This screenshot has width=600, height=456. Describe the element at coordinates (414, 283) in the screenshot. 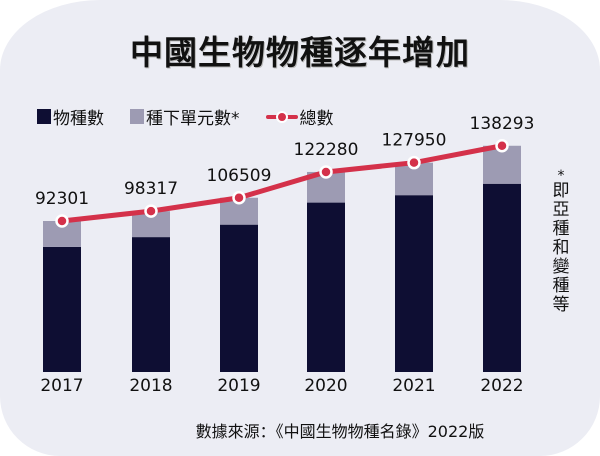

I see `bar-species-2021` at that location.